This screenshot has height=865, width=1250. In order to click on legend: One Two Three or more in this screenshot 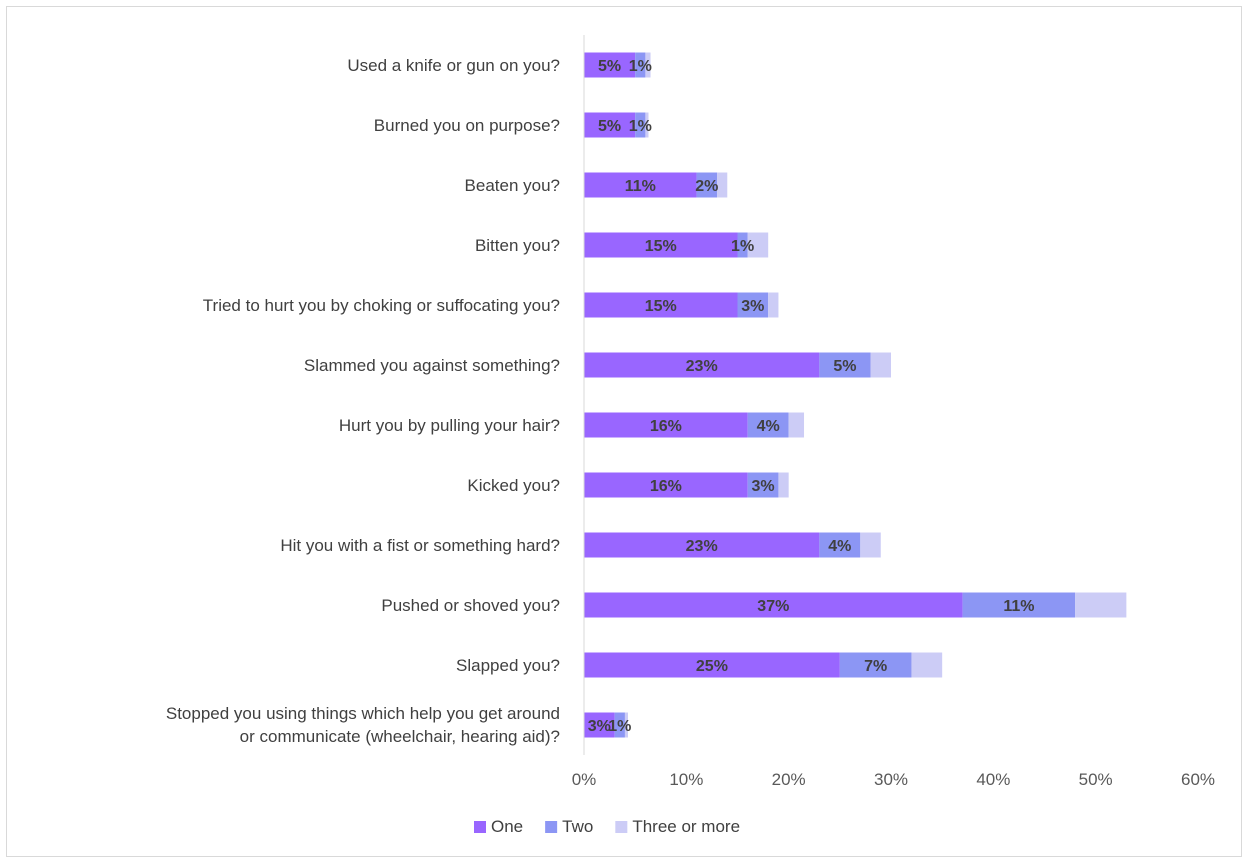, I will do `click(607, 826)`.